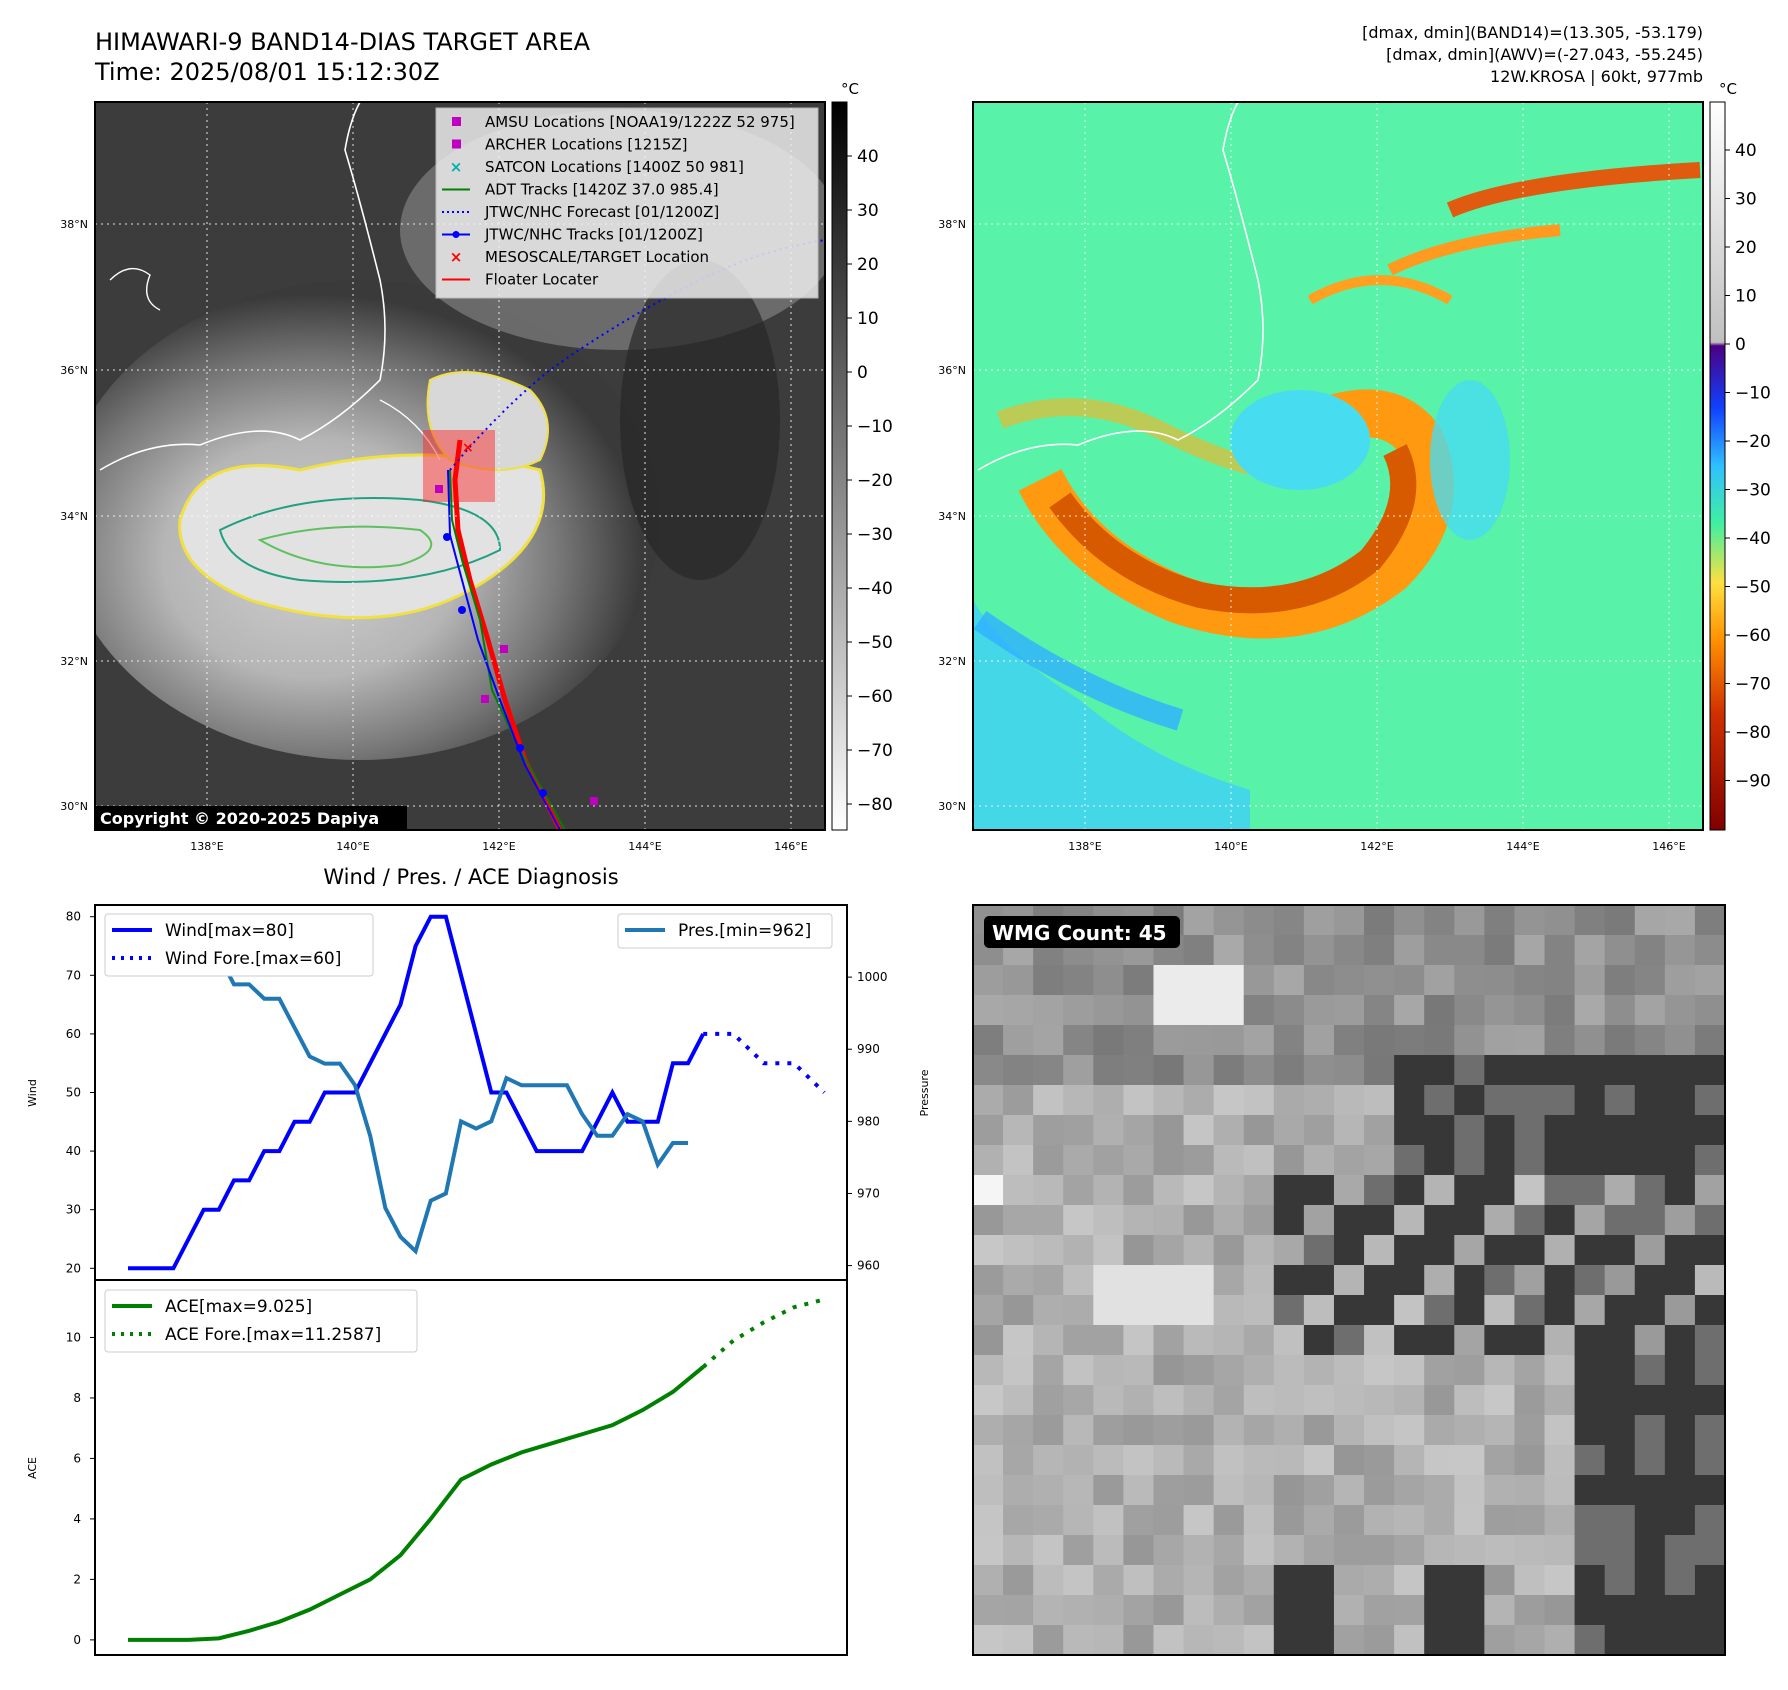 The width and height of the screenshot is (1788, 1690). What do you see at coordinates (1753, 636) in the screenshot?
I see `colorbar-tick-label: −60` at bounding box center [1753, 636].